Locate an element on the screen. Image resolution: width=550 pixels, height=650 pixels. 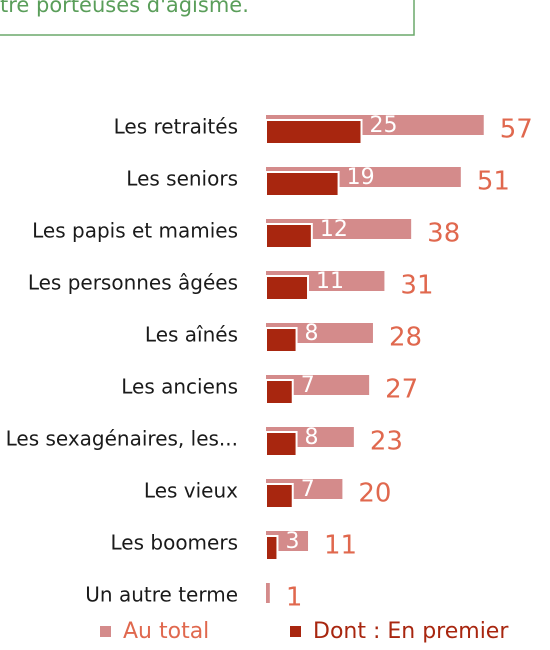
category-label: Les retraités is located at coordinates (176, 127).